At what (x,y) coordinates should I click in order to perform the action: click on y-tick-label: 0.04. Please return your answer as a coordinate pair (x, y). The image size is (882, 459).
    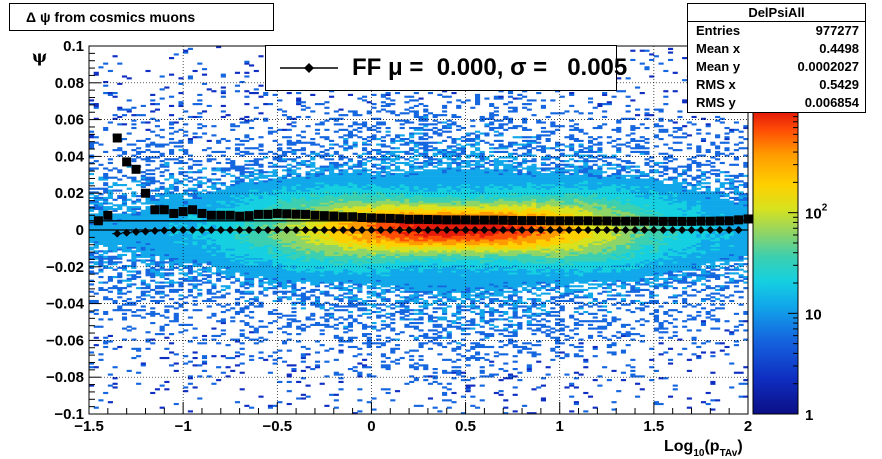
    Looking at the image, I should click on (70, 156).